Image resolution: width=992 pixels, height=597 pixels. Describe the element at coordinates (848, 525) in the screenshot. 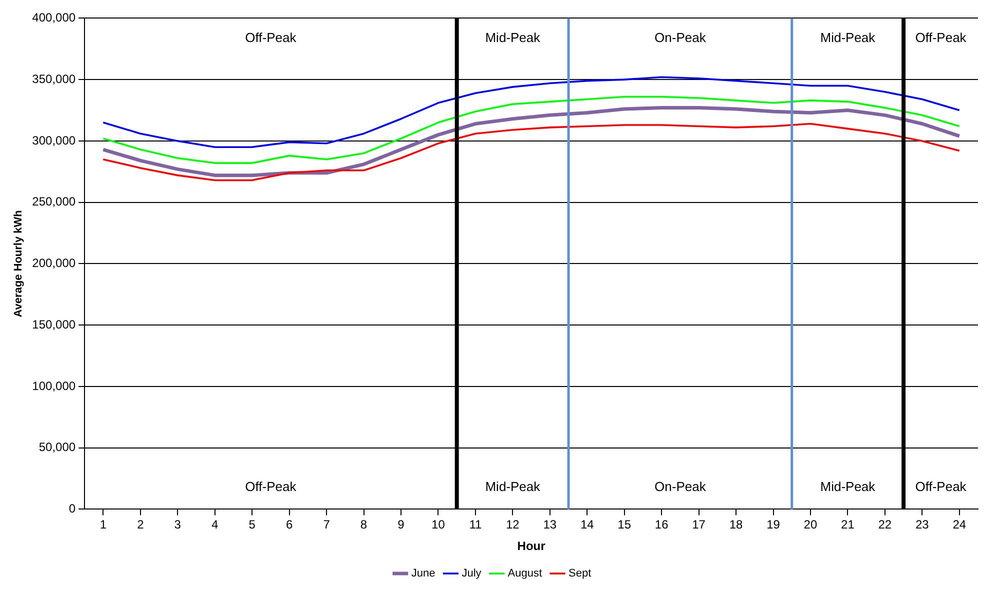

I see `x-tick-label: 21` at that location.